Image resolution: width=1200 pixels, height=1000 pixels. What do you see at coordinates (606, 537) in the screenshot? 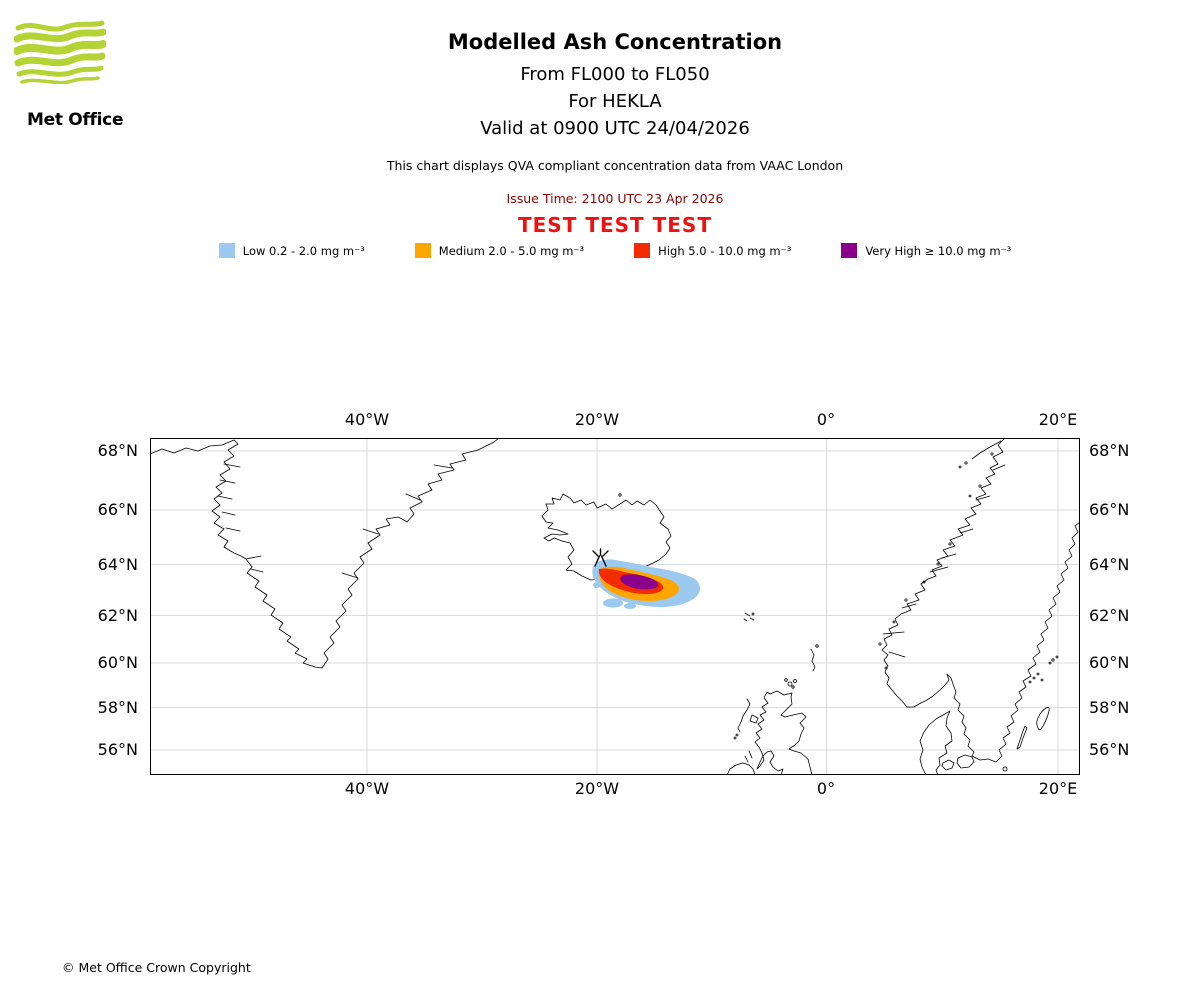
I see `coastline-iceland` at bounding box center [606, 537].